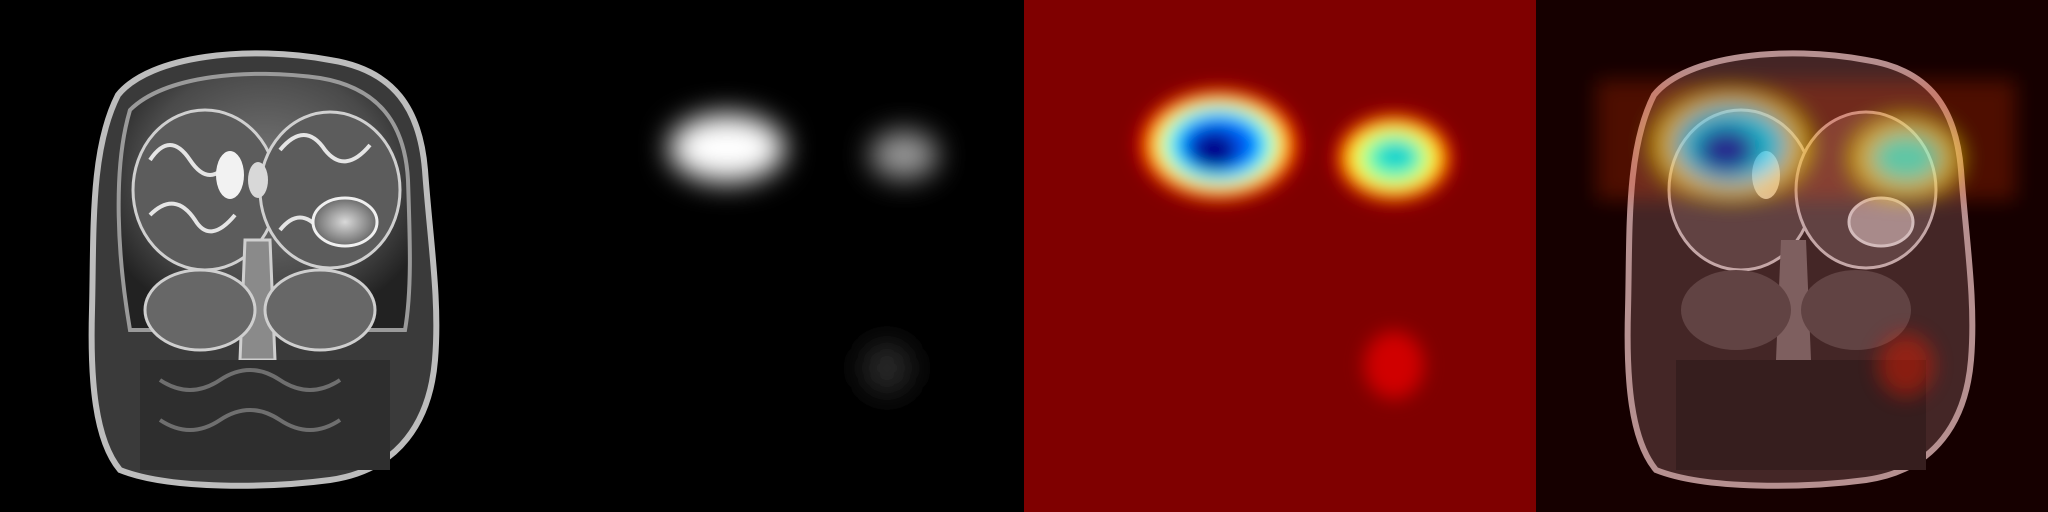 This screenshot has width=2048, height=512. Describe the element at coordinates (887, 368) in the screenshot. I see `hotspot-lower` at that location.